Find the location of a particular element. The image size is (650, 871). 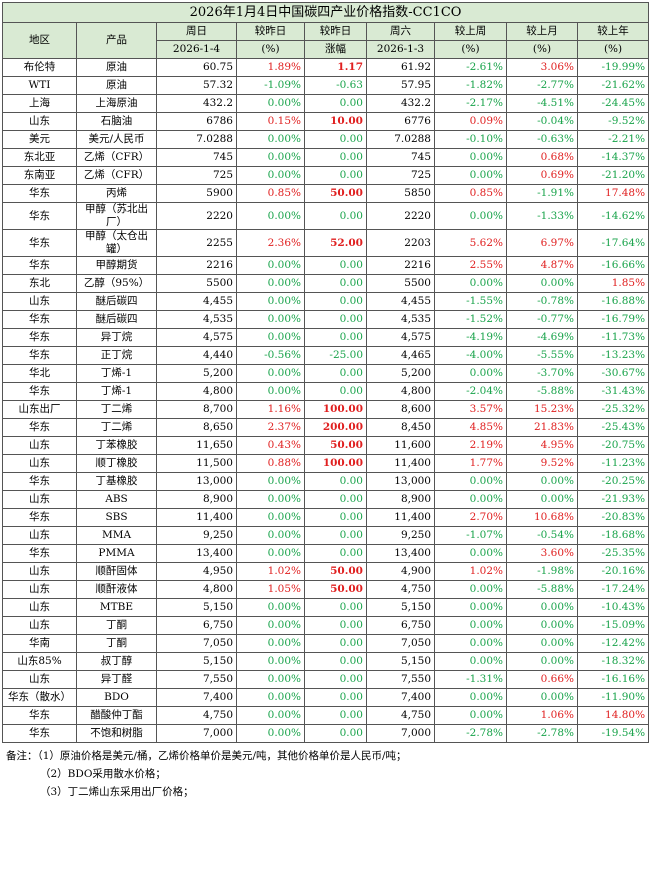

table-cell: -16.66% is located at coordinates (613, 265).